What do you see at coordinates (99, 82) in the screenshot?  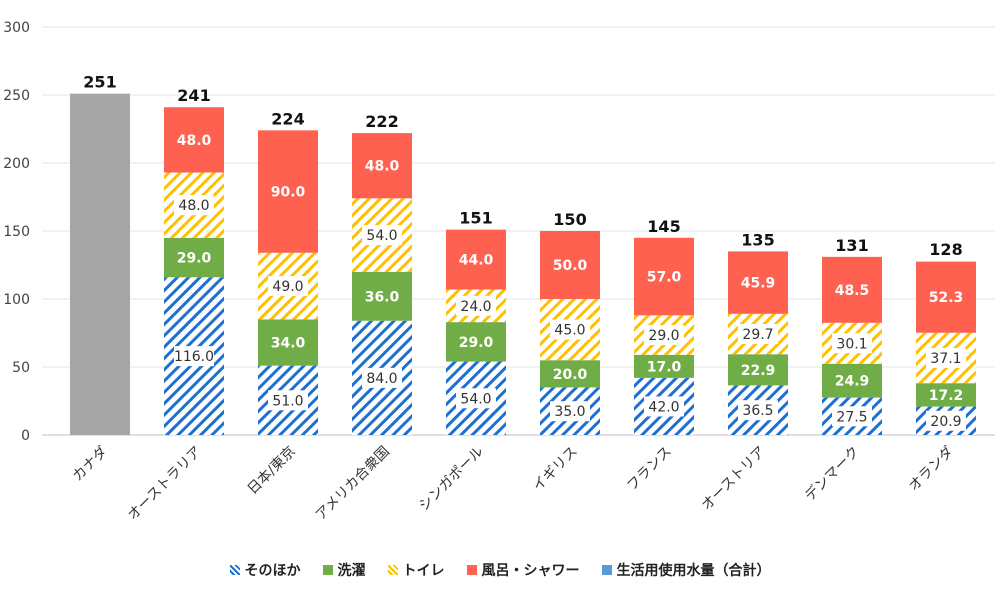 I see `total-label: 251` at bounding box center [99, 82].